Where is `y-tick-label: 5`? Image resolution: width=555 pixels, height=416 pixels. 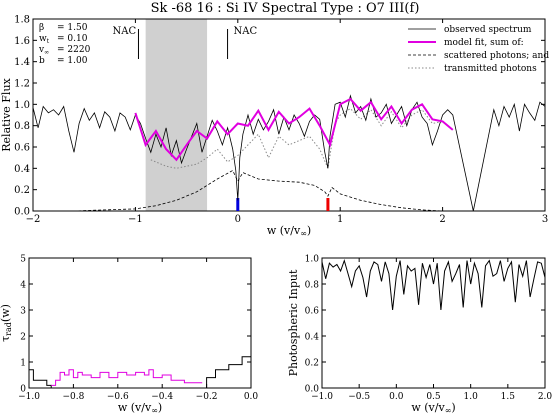 y-tick-label: 5 is located at coordinates (23, 260).